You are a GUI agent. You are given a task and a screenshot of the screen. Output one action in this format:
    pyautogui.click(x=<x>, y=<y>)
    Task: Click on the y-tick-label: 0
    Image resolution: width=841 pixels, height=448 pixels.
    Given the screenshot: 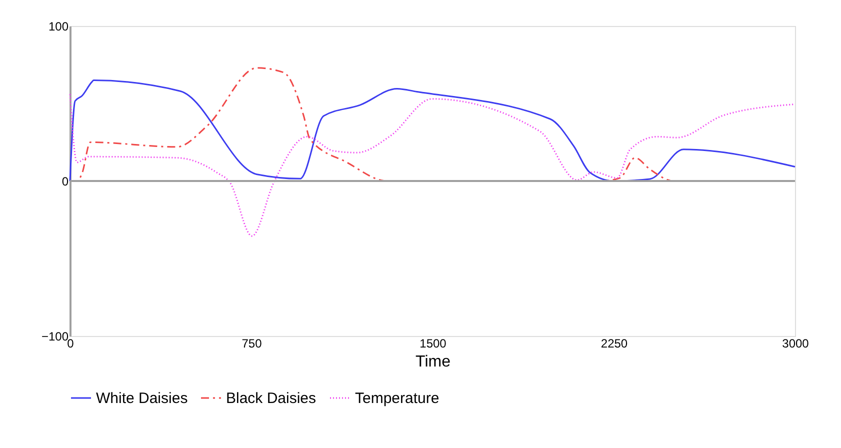 What is the action you would take?
    pyautogui.click(x=65, y=181)
    